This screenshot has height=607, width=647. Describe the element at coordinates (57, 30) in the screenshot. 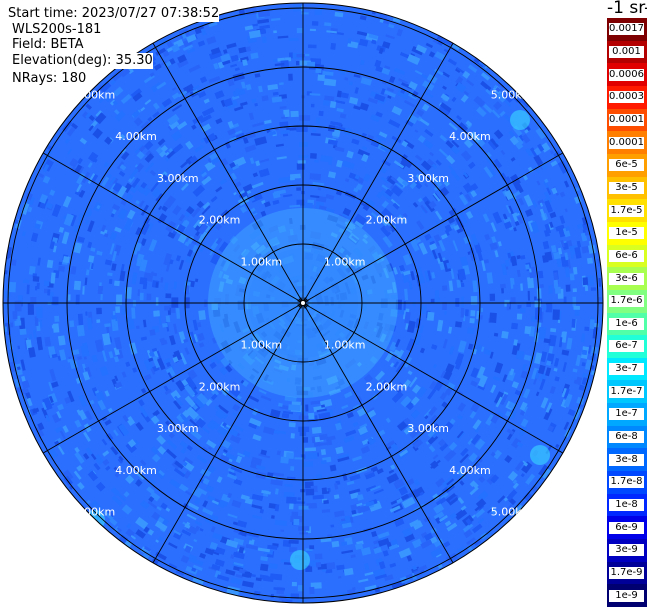

I see `instrument-label: WLS200s-181` at that location.